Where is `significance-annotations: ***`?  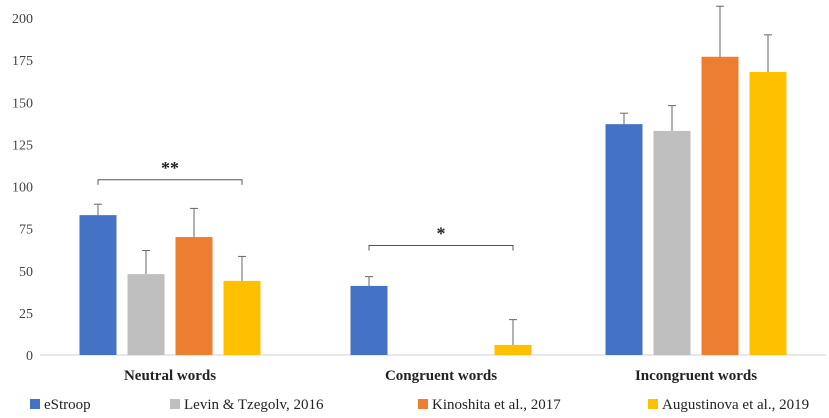 significance-annotations: *** is located at coordinates (305, 204).